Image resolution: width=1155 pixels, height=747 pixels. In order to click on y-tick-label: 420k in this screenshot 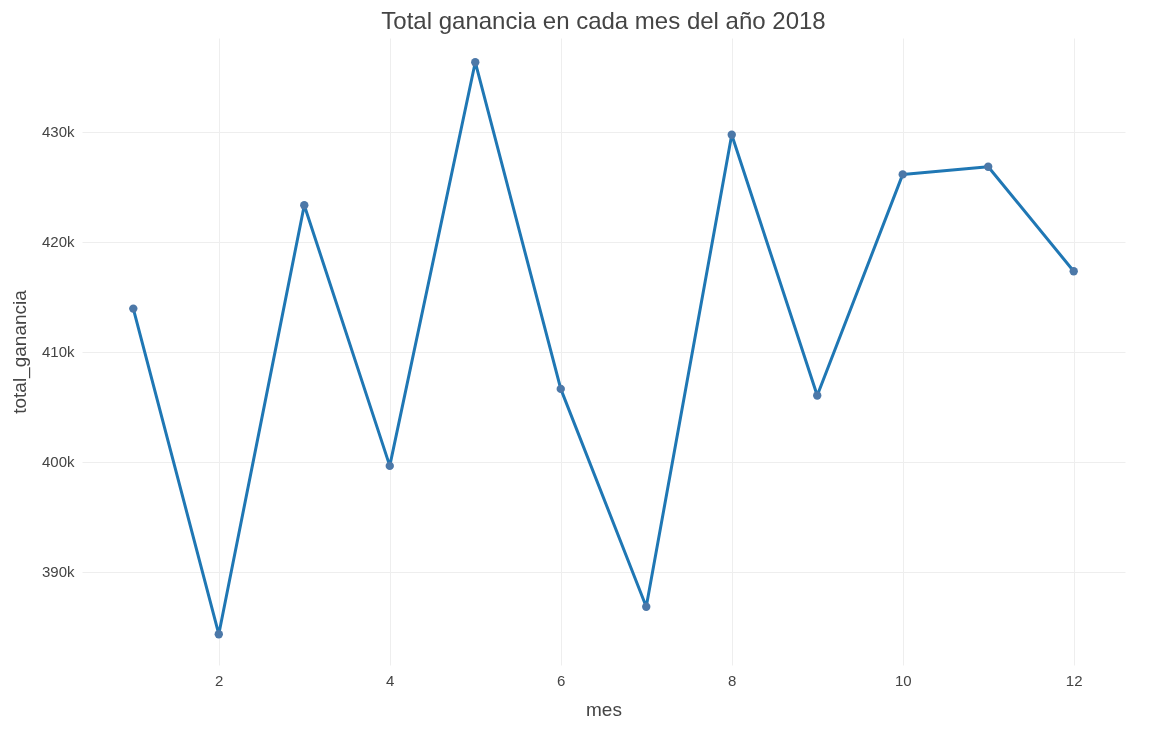, I will do `click(58, 241)`.